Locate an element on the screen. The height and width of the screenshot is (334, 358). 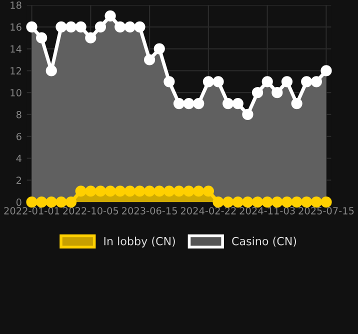
y-tick-label: 8 is located at coordinates (19, 114).